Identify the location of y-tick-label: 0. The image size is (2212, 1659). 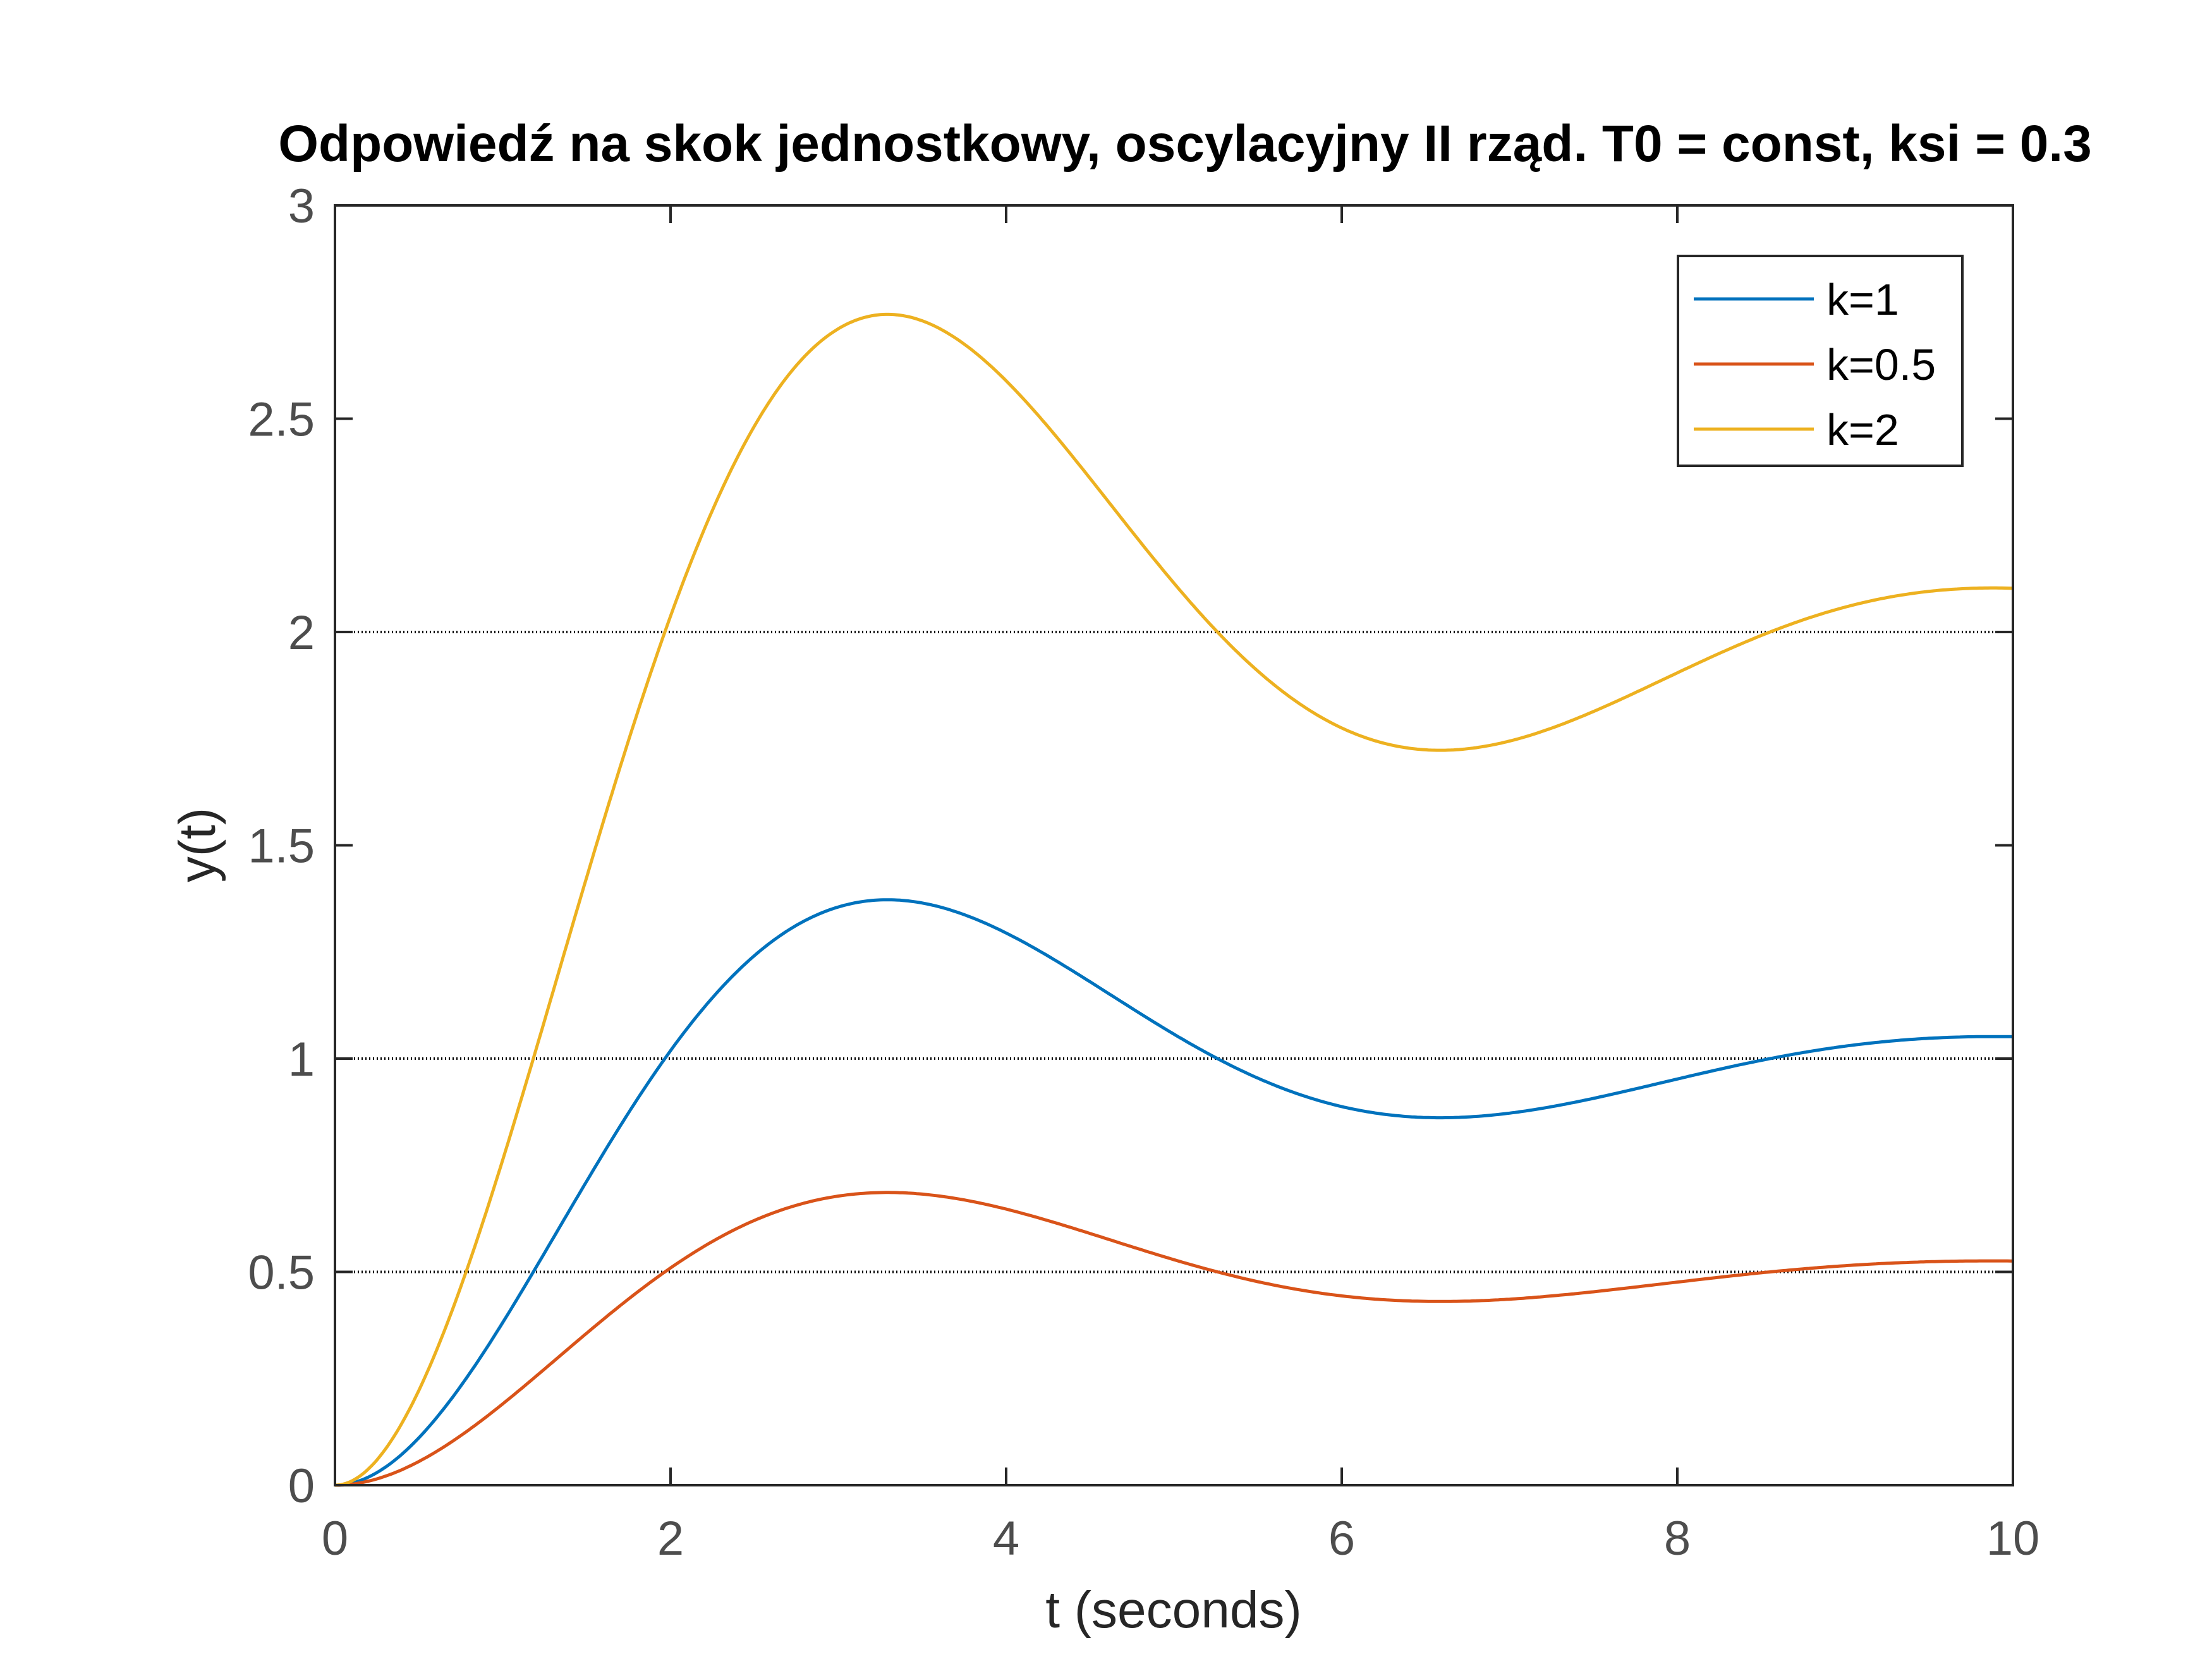
(301, 1486).